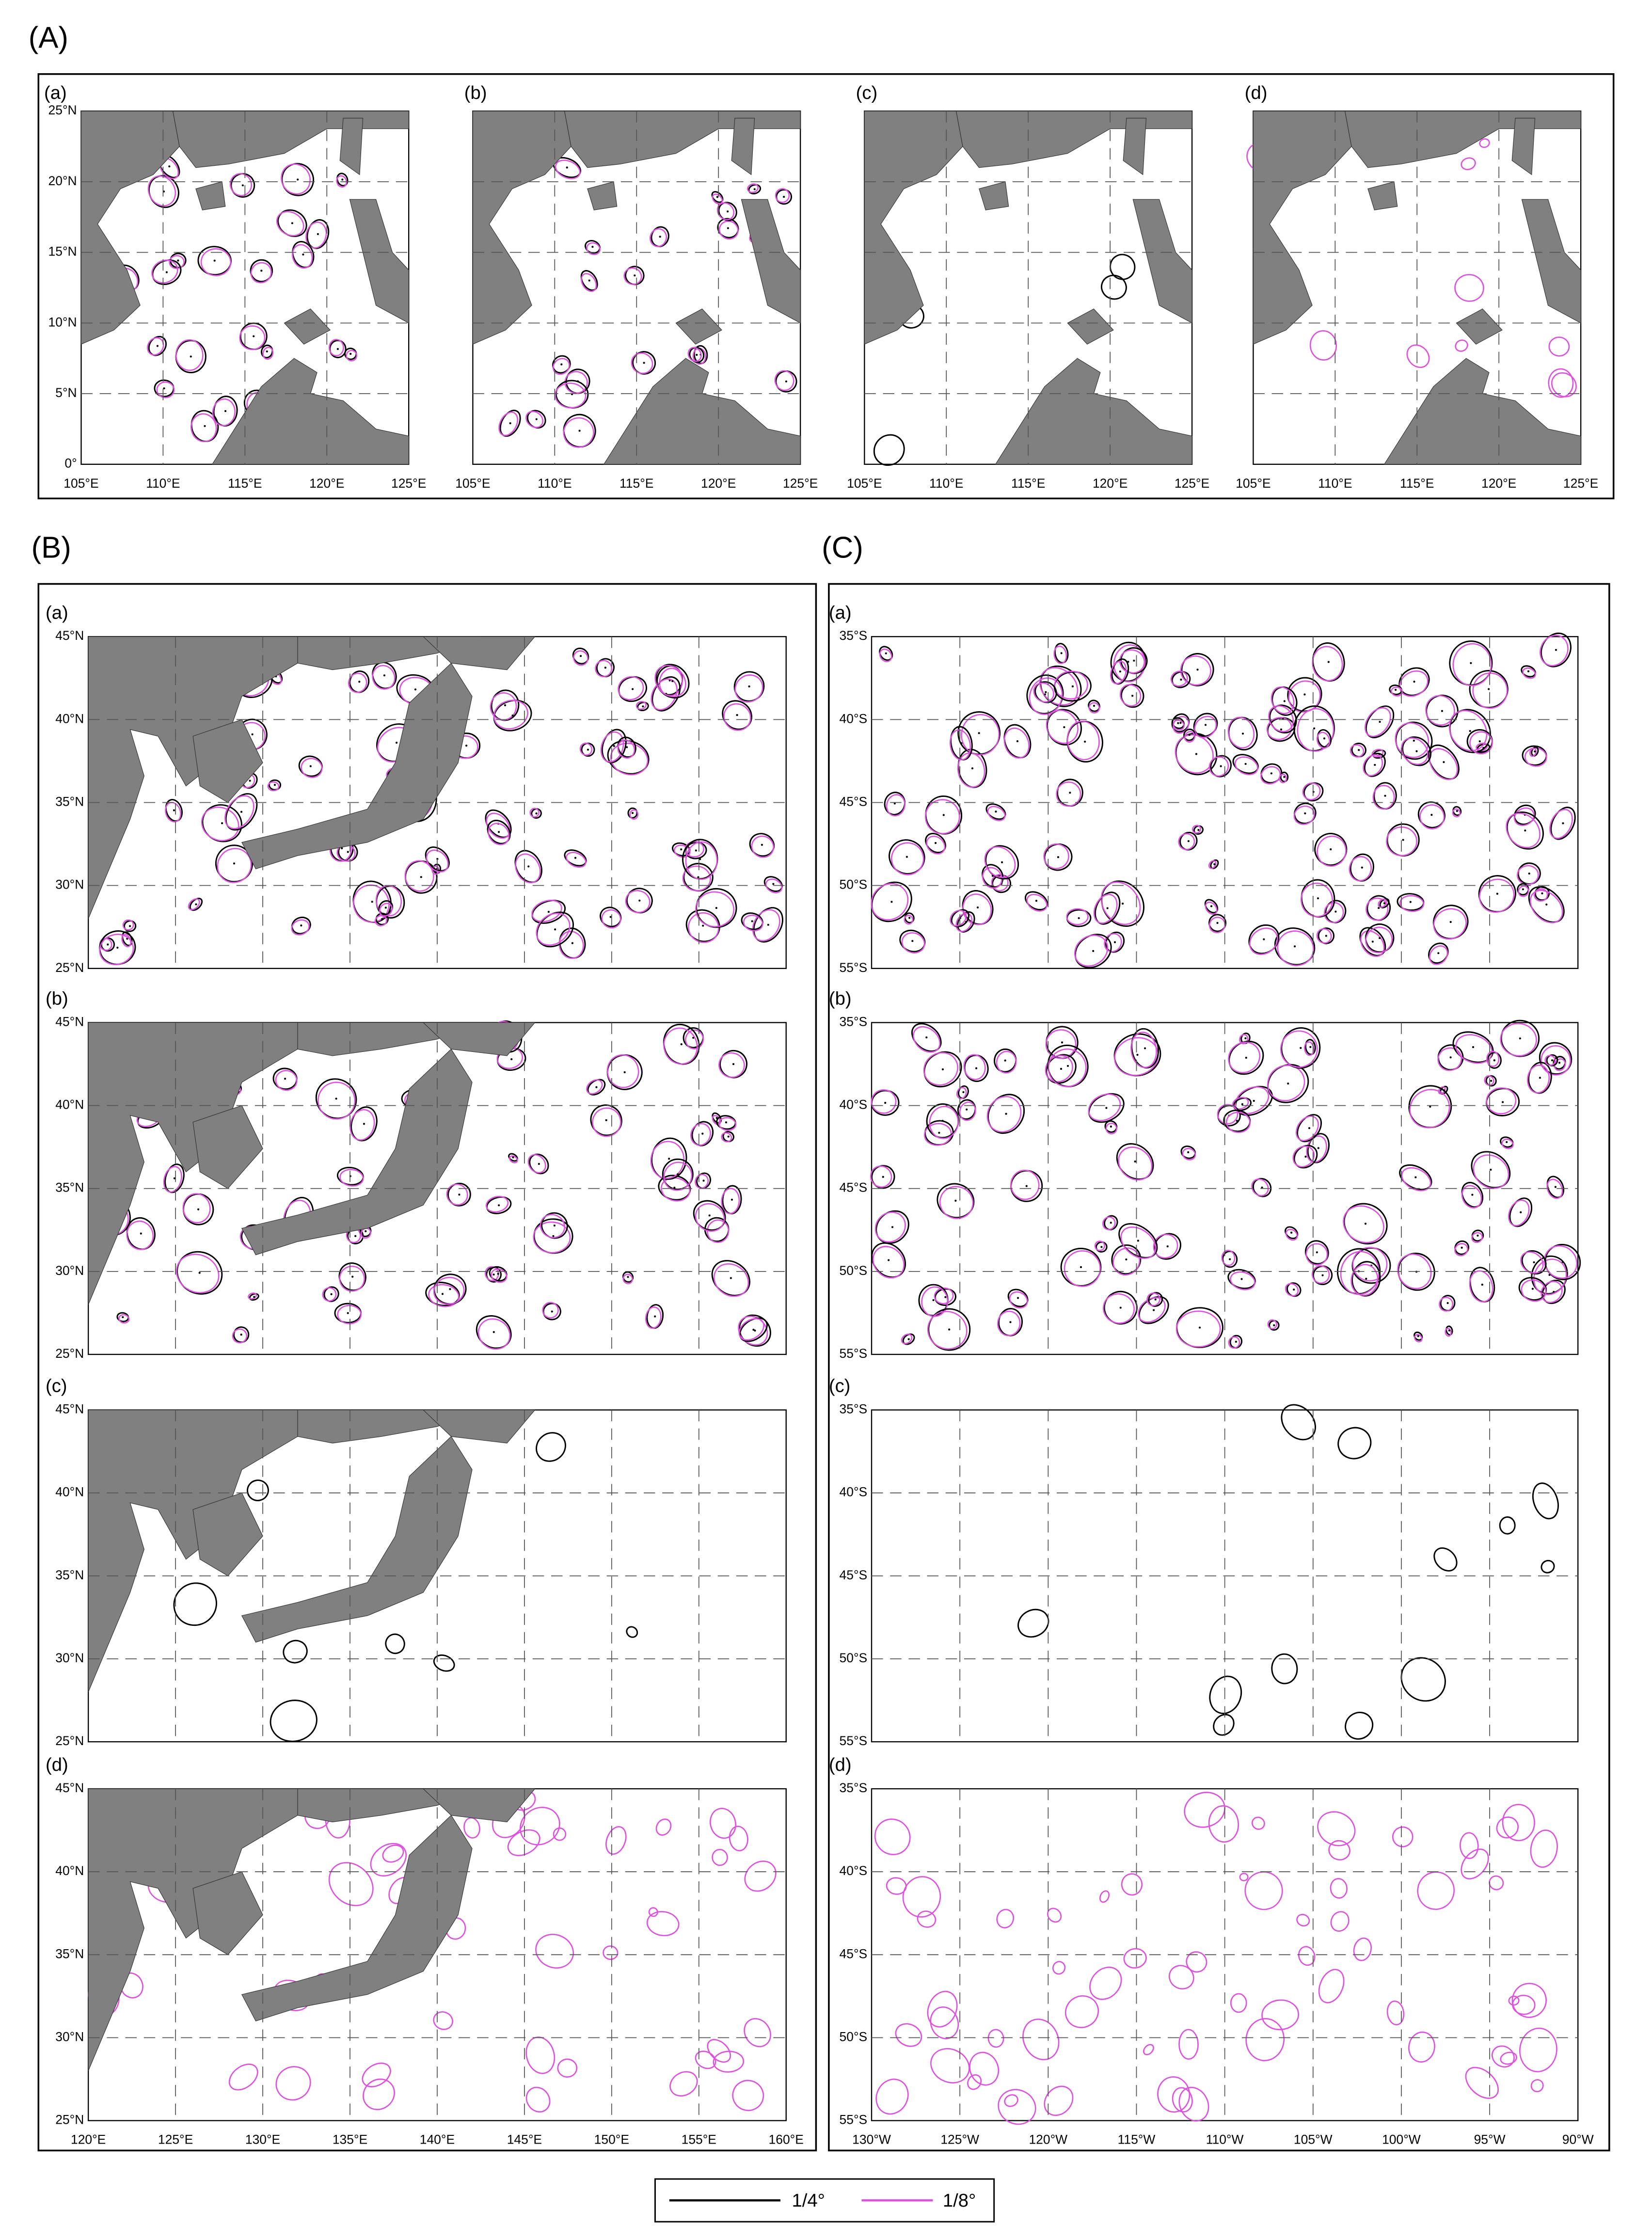 The image size is (1652, 2226). I want to click on lon-tick-label: 120°E, so click(718, 483).